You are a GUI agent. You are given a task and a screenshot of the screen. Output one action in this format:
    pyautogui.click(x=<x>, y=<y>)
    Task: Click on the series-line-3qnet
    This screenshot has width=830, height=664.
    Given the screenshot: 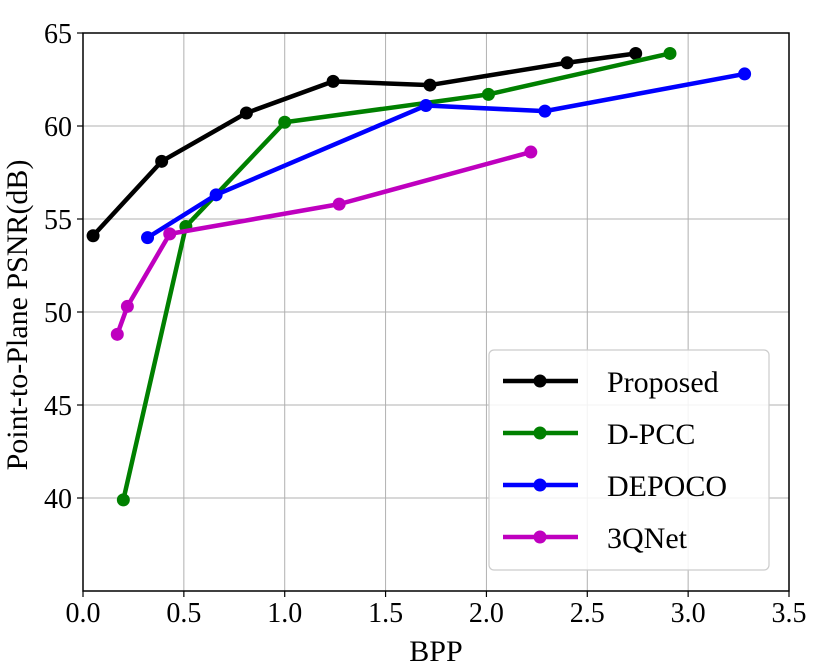 What is the action you would take?
    pyautogui.click(x=323, y=242)
    